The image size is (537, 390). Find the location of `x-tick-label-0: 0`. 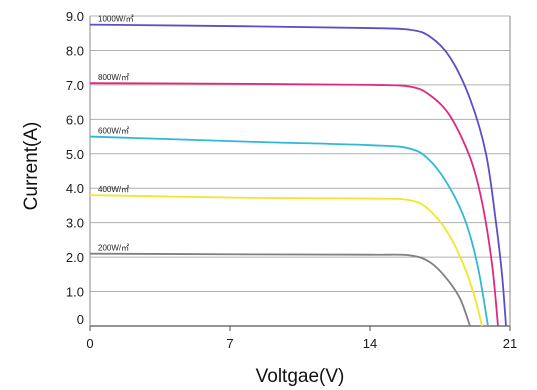

x-tick-label-0: 0 is located at coordinates (89, 343).